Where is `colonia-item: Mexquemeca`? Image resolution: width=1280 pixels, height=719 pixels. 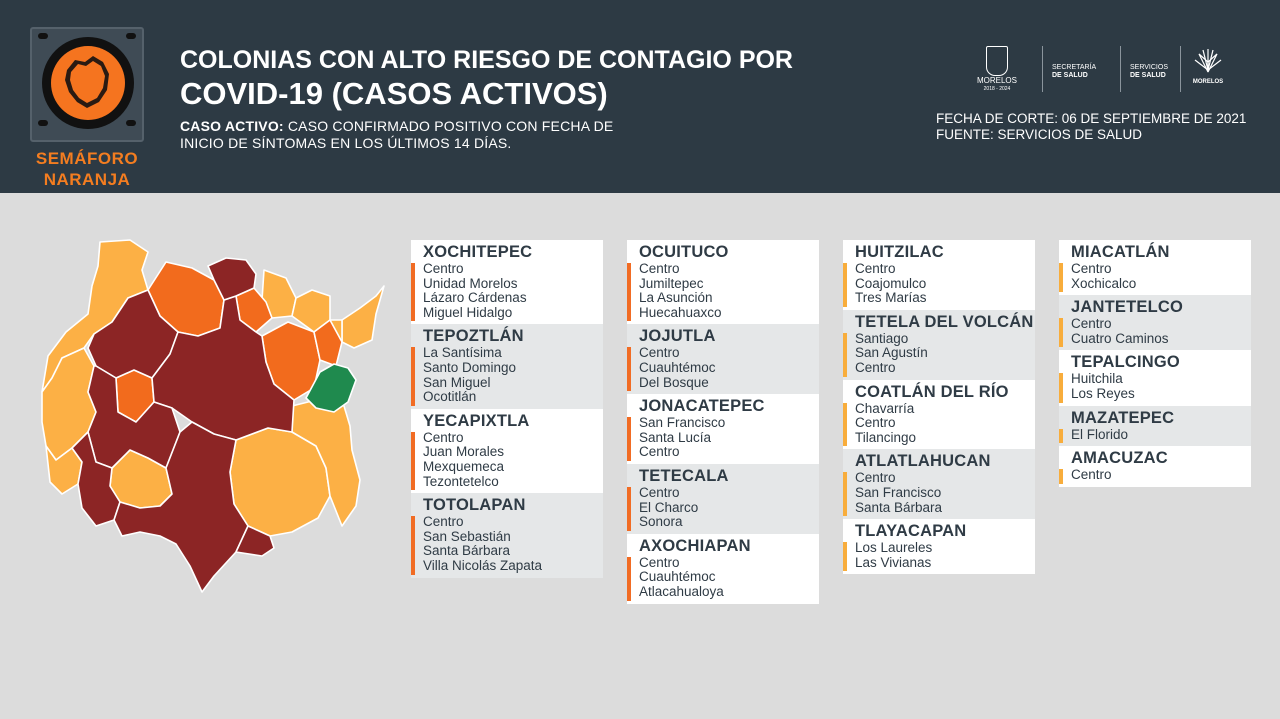 colonia-item: Mexquemeca is located at coordinates (464, 466).